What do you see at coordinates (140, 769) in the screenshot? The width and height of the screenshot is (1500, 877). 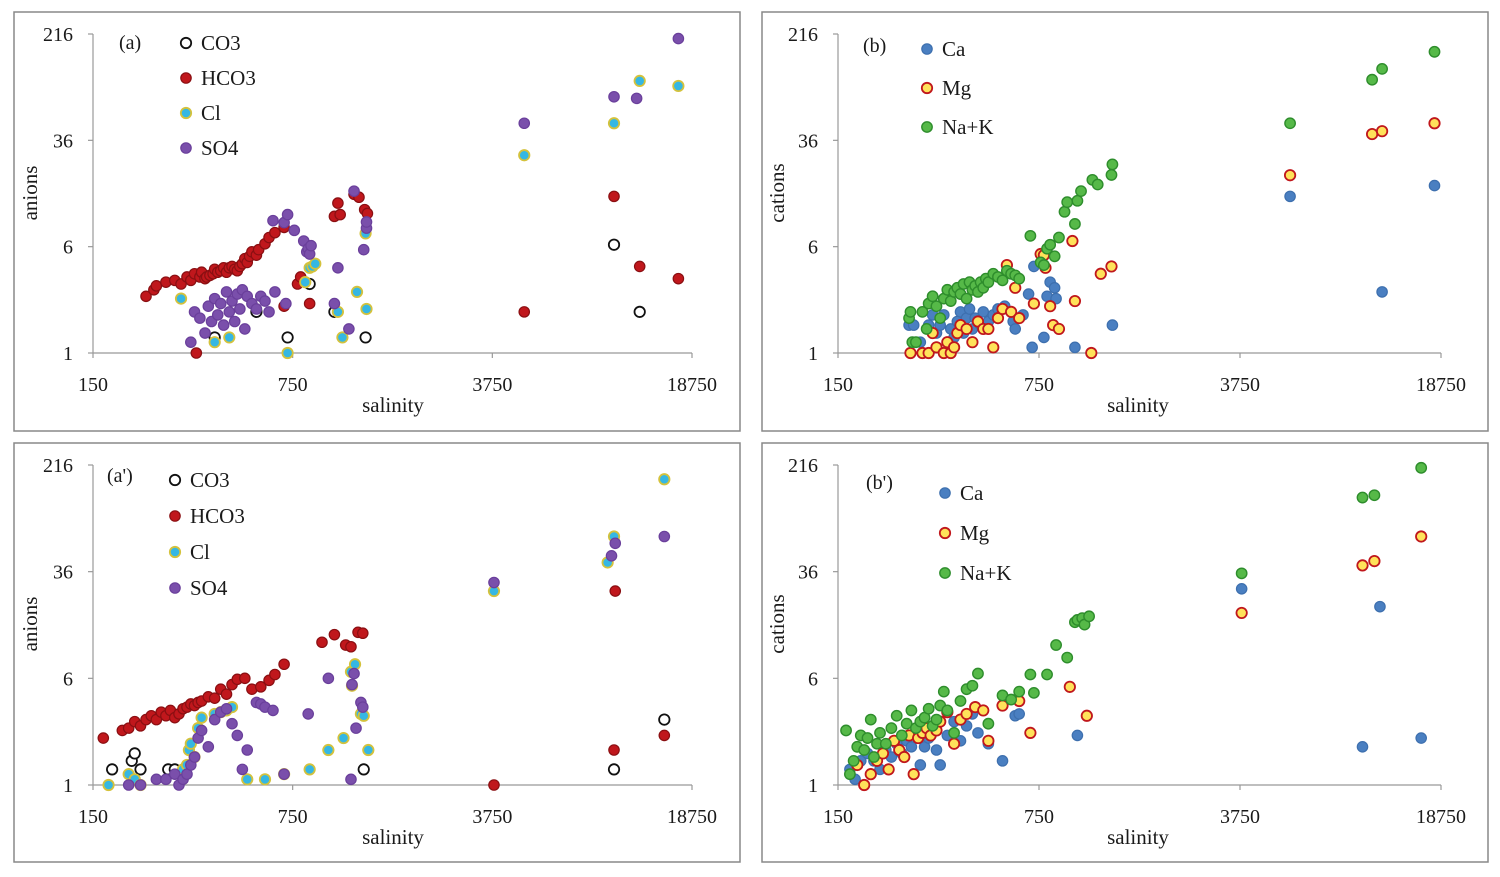 I see `data-point-co3` at bounding box center [140, 769].